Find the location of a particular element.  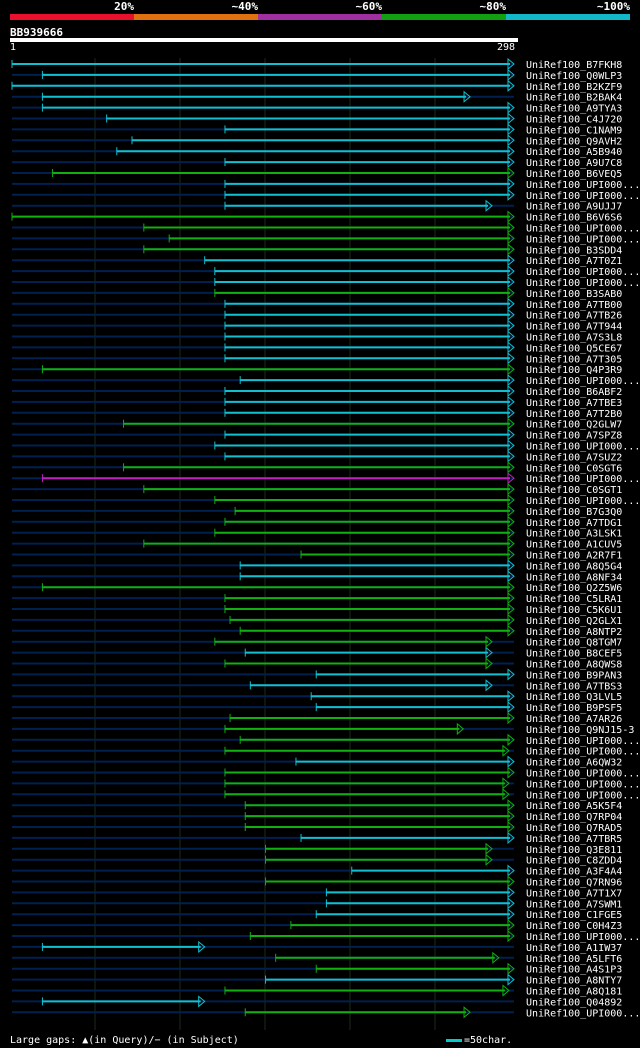

hit-label: UniRef100_B6VEQ5 is located at coordinates (574, 174).